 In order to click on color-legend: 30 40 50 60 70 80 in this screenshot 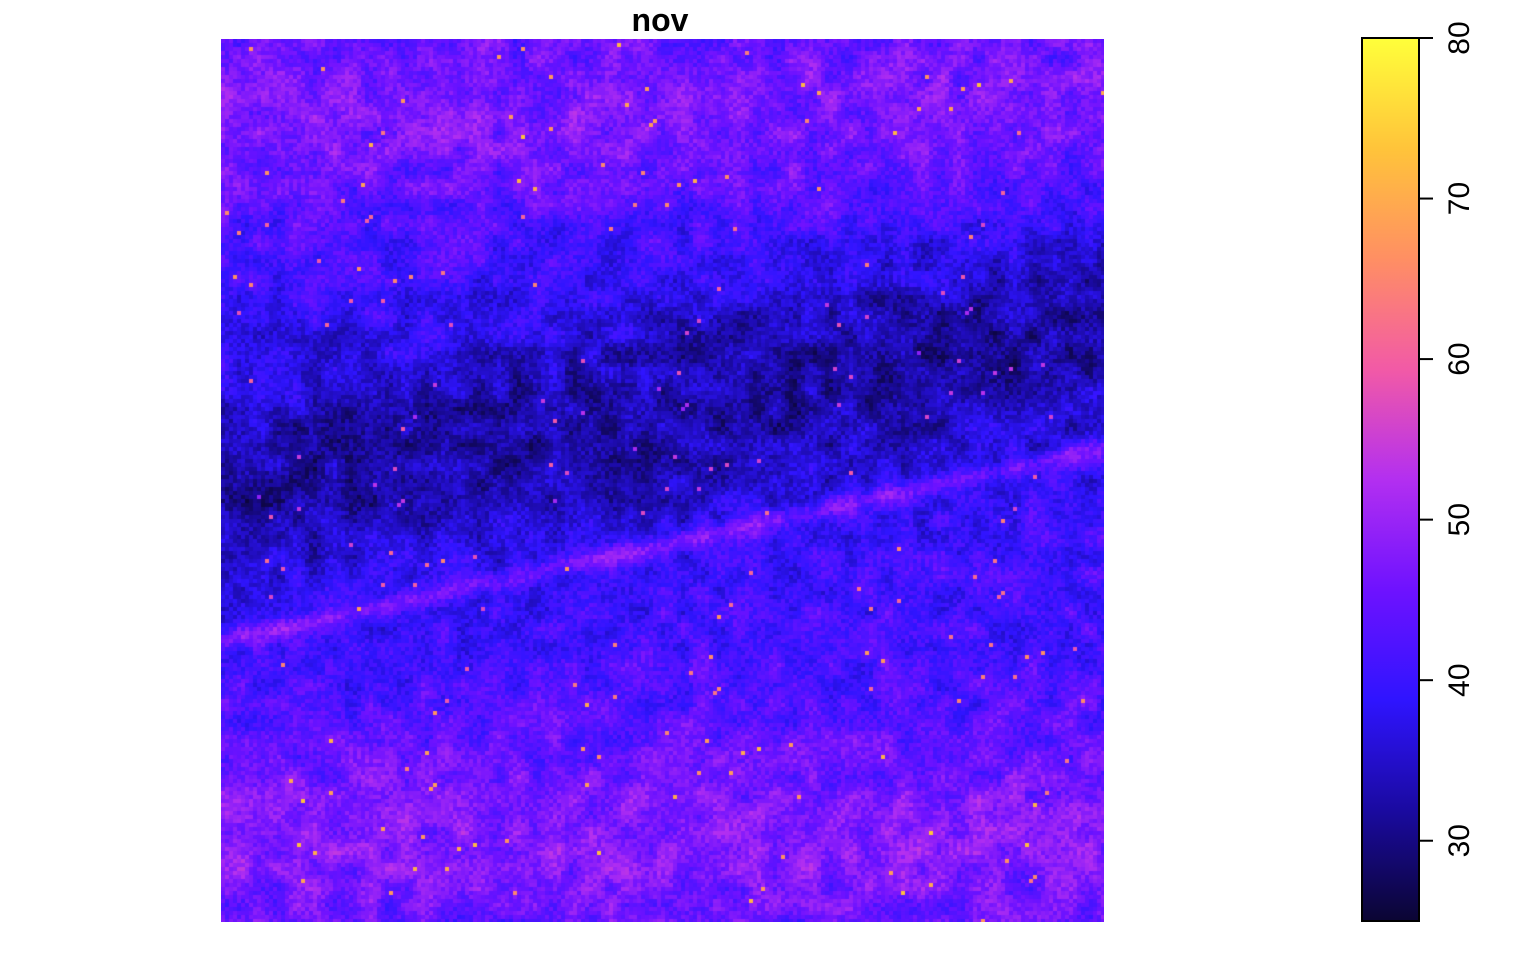, I will do `click(1418, 471)`.